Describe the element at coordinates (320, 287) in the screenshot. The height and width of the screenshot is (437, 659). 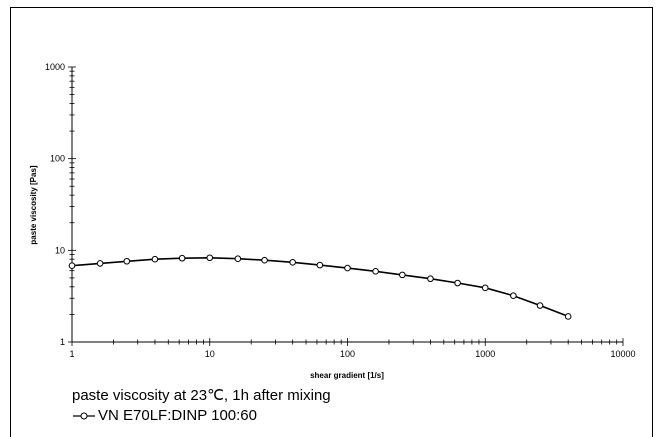
I see `series-group` at that location.